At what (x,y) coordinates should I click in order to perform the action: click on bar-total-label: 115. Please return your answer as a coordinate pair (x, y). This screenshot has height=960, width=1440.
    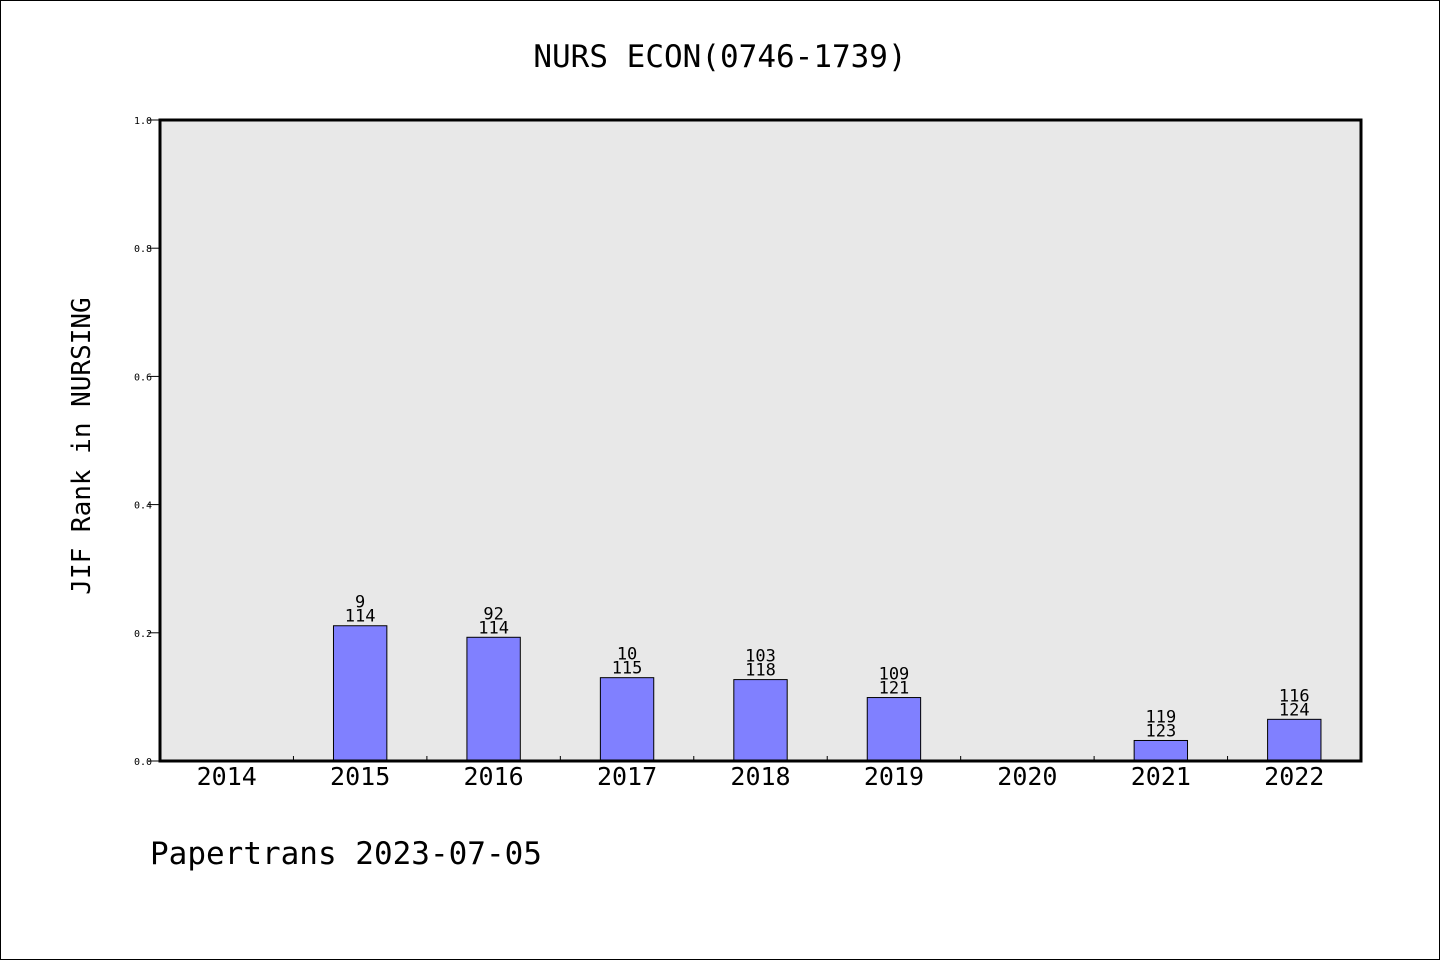
    Looking at the image, I should click on (627, 669).